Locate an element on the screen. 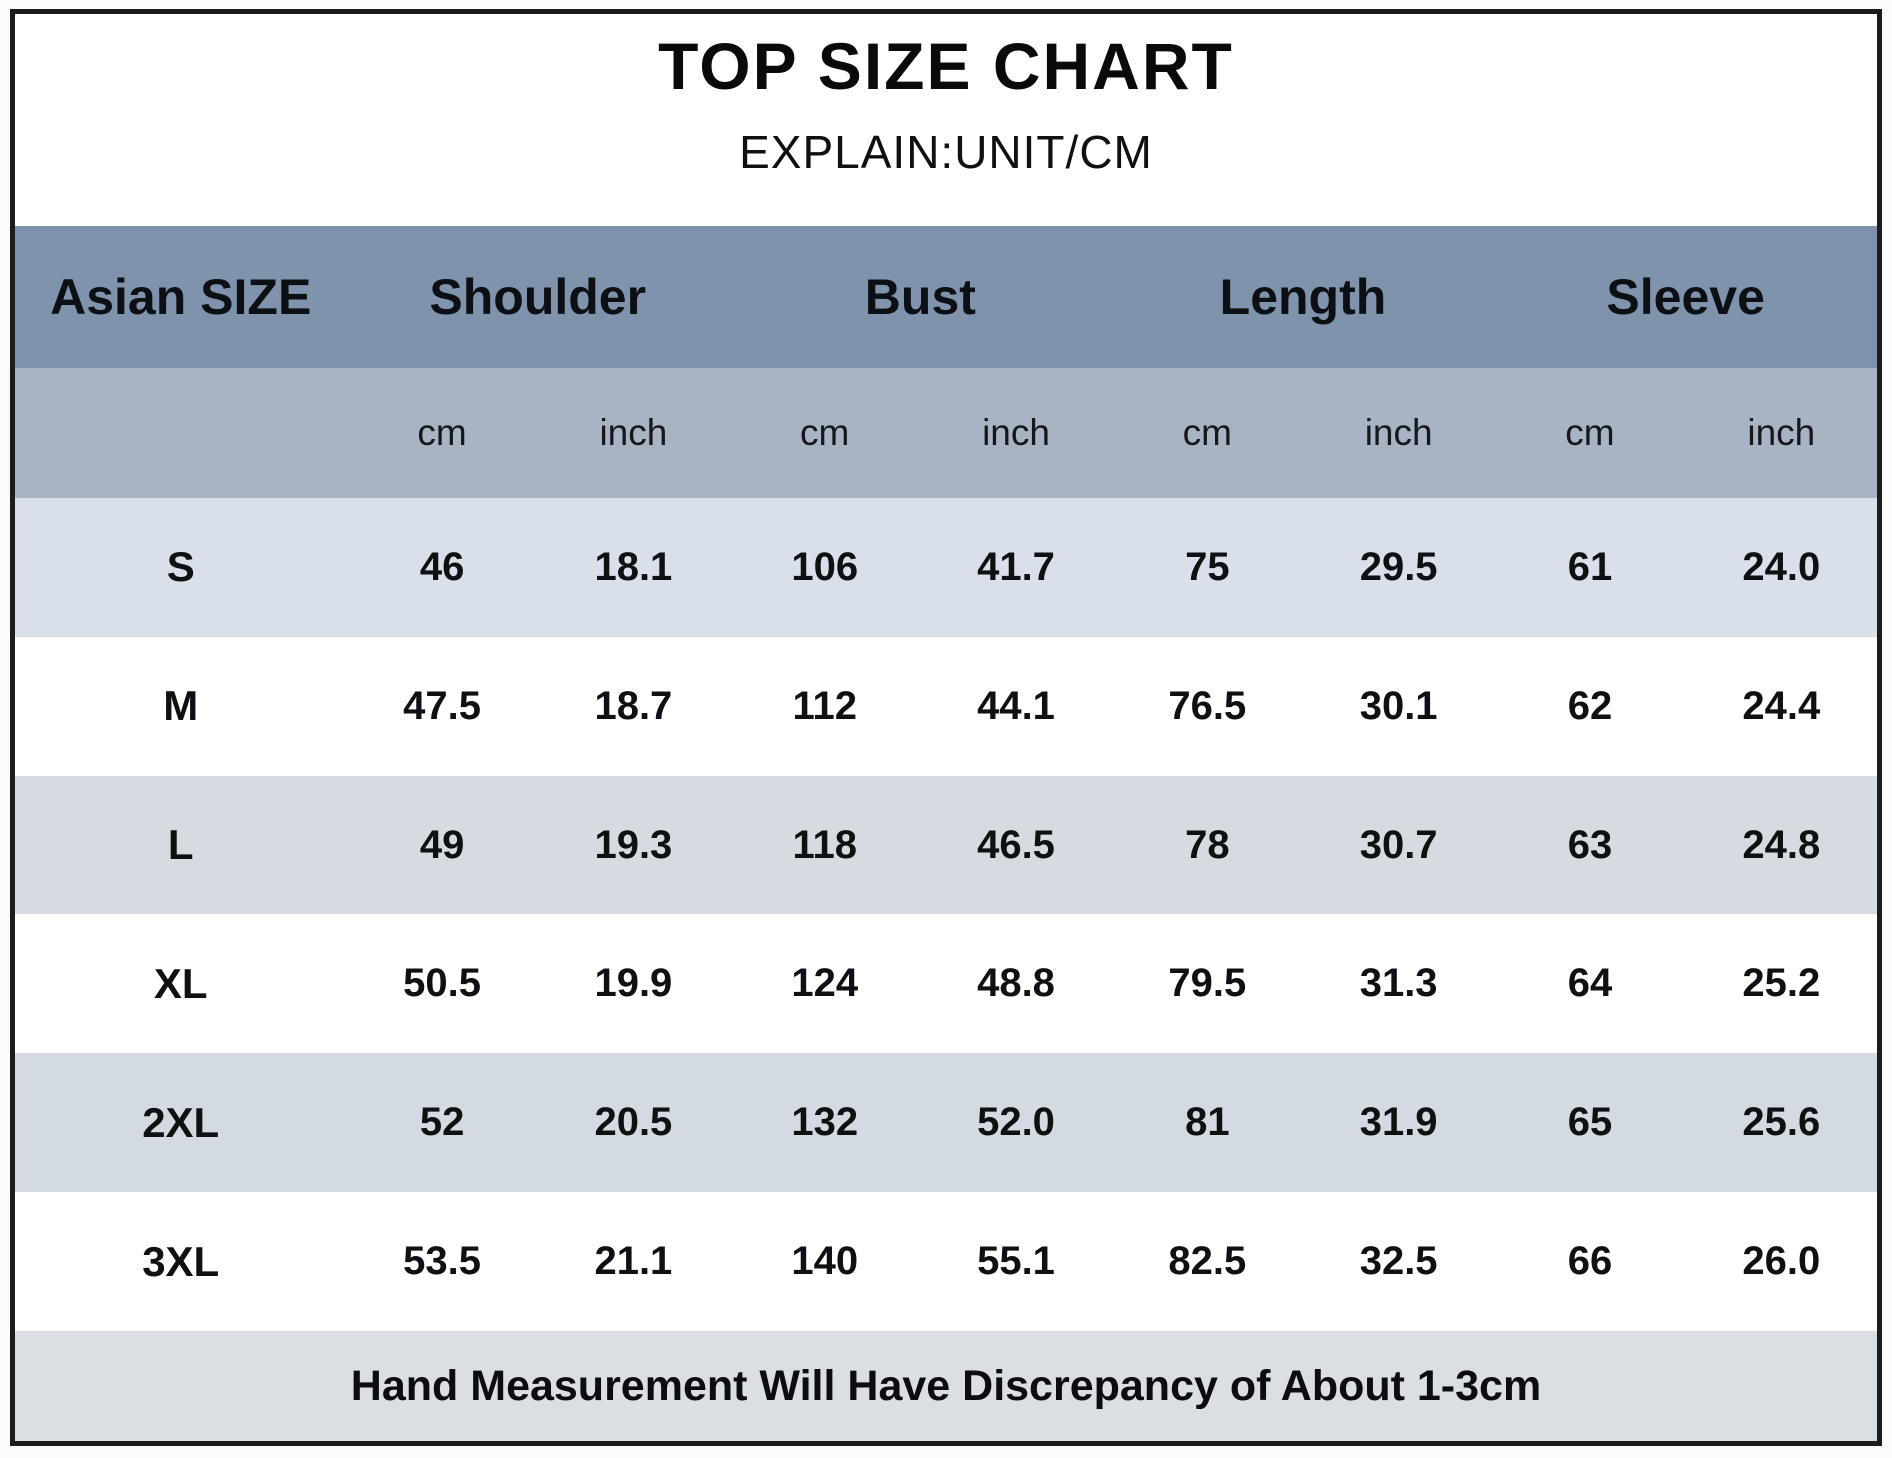 The width and height of the screenshot is (1892, 1458). measurement-cell: 79.5 is located at coordinates (1207, 984).